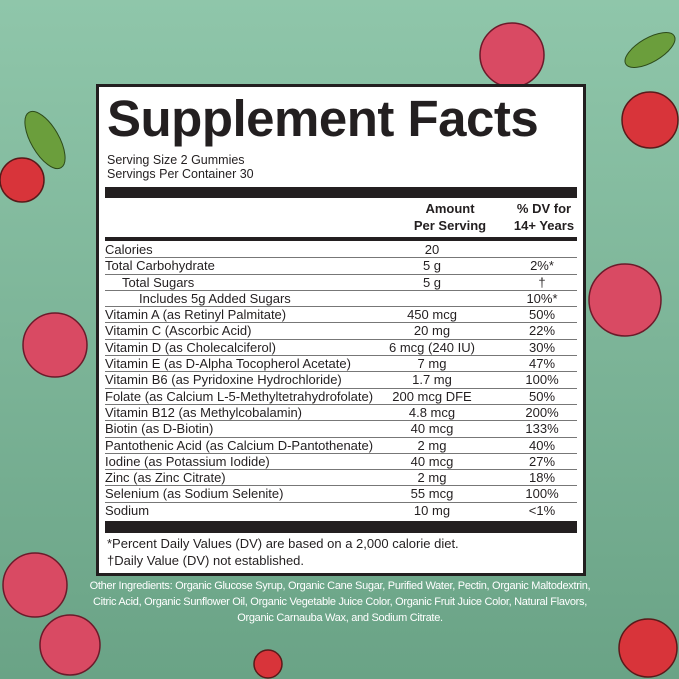 Image resolution: width=679 pixels, height=679 pixels. I want to click on servings-per-container: Servings Per Container 30, so click(180, 174).